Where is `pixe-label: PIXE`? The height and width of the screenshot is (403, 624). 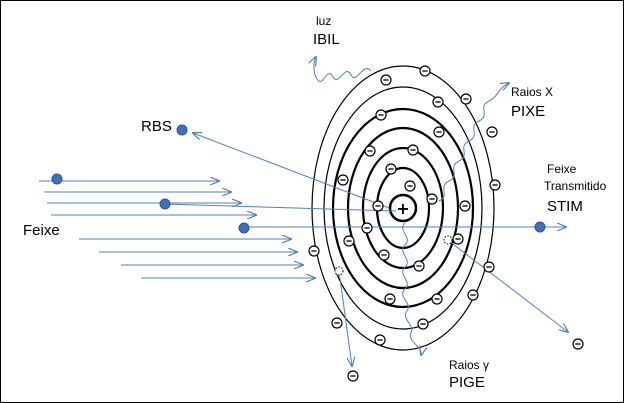
pixe-label: PIXE is located at coordinates (528, 111).